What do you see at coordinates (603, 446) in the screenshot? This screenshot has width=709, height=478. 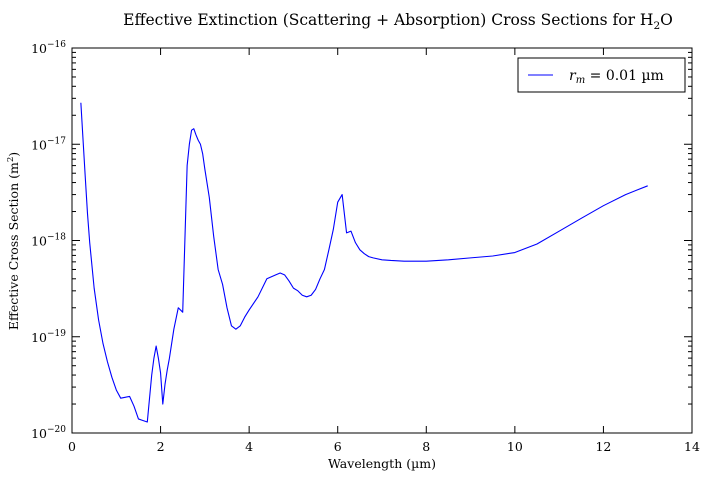 I see `x-tick-label: 12` at bounding box center [603, 446].